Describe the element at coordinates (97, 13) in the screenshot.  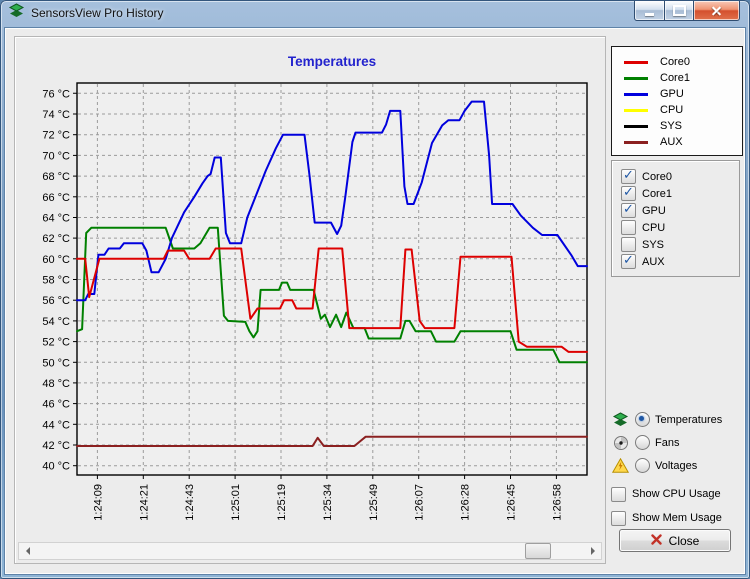
I see `window-title: SensorsView Pro History` at that location.